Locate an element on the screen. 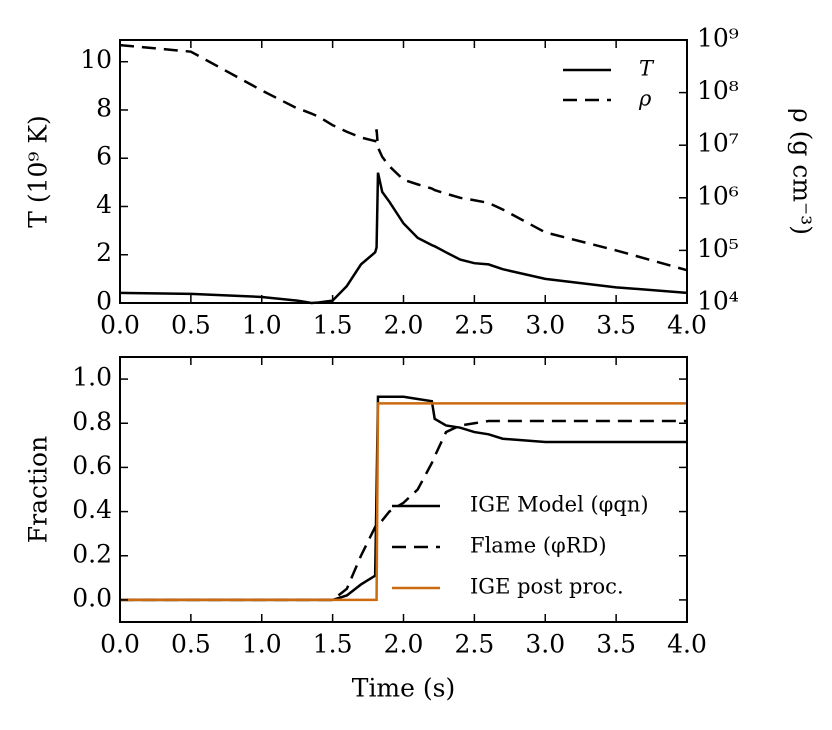  y-tick-label: 0.4 is located at coordinates (92, 509).